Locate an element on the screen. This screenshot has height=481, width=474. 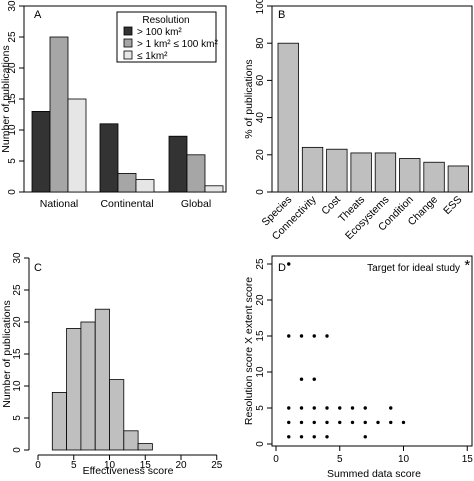
bar-ecosystems is located at coordinates (385, 172).